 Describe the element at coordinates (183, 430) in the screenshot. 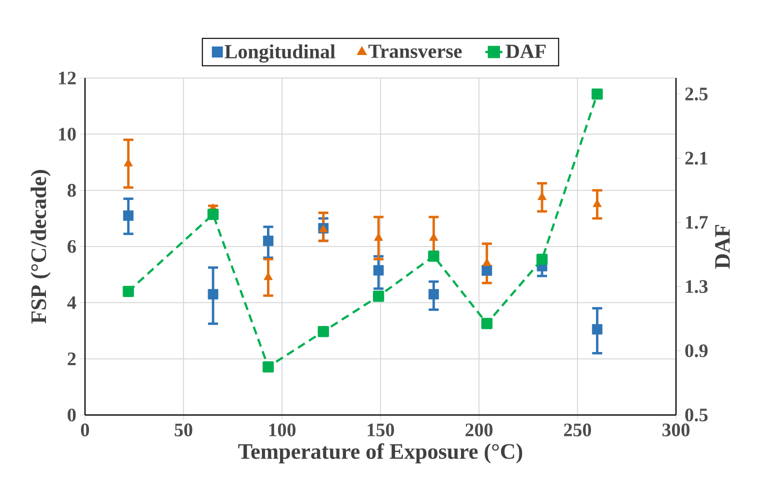

I see `x-tick-label: 50` at that location.